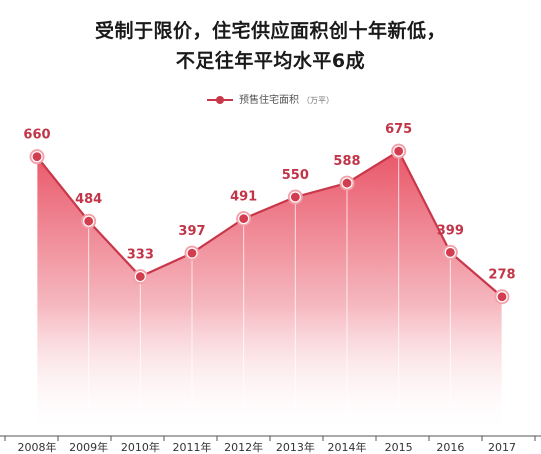 The height and width of the screenshot is (454, 541). Describe the element at coordinates (191, 231) in the screenshot. I see `data-label-3: 397` at that location.